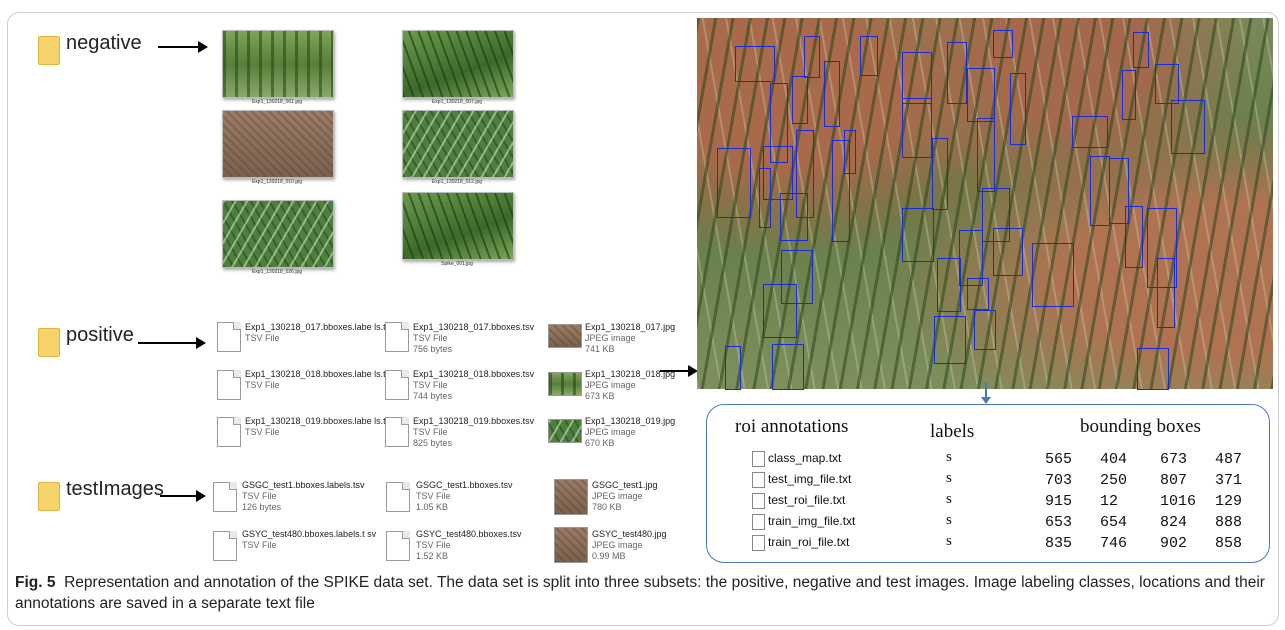 This screenshot has height=630, width=1285. I want to click on bbox-coordinate: 653, so click(1059, 522).